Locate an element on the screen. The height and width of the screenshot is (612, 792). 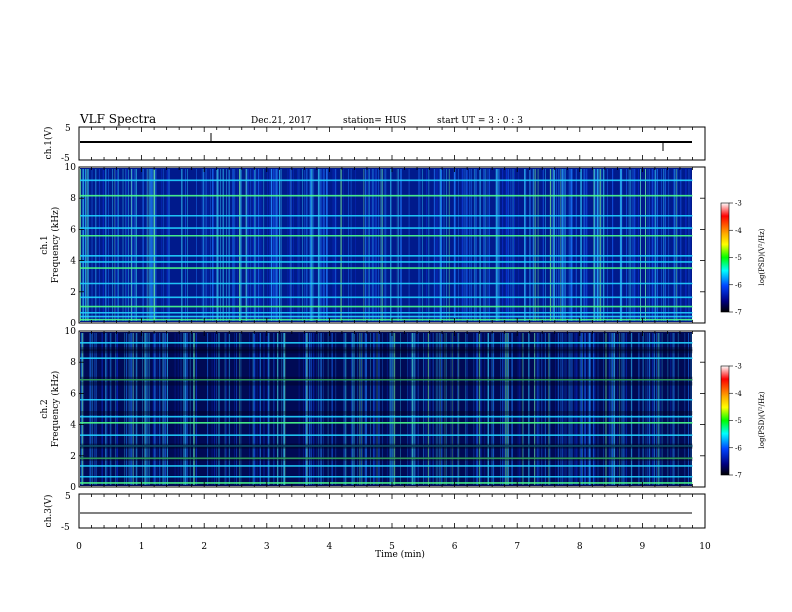
x-tick-label: 10 is located at coordinates (705, 547).